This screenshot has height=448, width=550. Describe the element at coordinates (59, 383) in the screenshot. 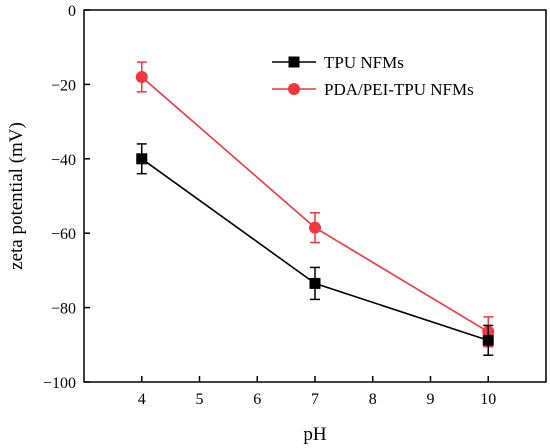

I see `y-tick-label: −100` at that location.